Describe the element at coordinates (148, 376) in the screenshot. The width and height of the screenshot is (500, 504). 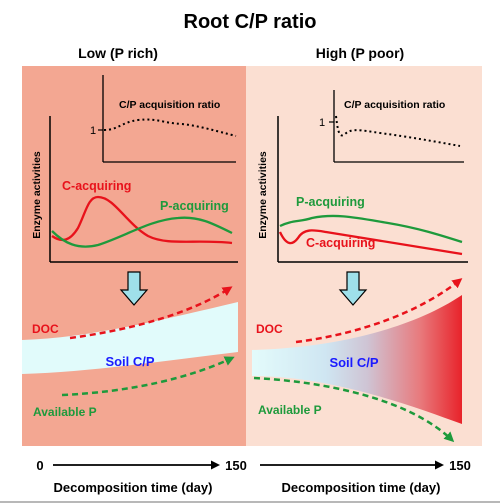
I see `left-available-p-arrow` at that location.